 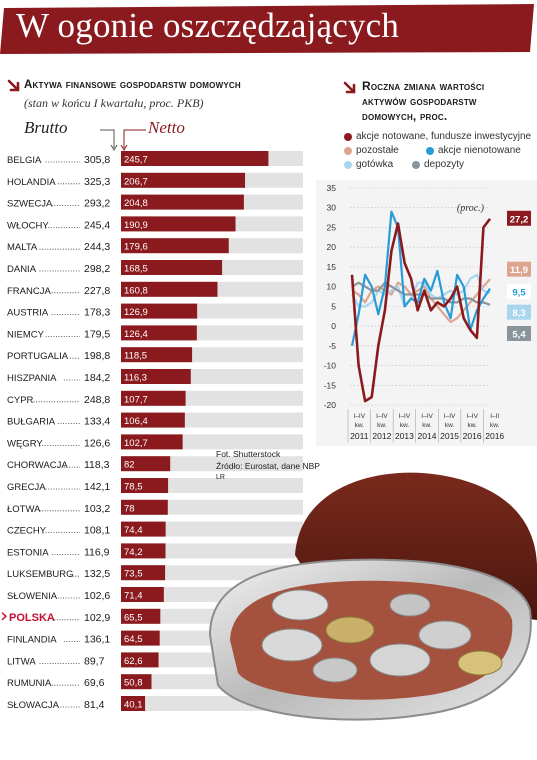 What do you see at coordinates (133, 705) in the screenshot?
I see `netto-value-label: 40,1` at bounding box center [133, 705].